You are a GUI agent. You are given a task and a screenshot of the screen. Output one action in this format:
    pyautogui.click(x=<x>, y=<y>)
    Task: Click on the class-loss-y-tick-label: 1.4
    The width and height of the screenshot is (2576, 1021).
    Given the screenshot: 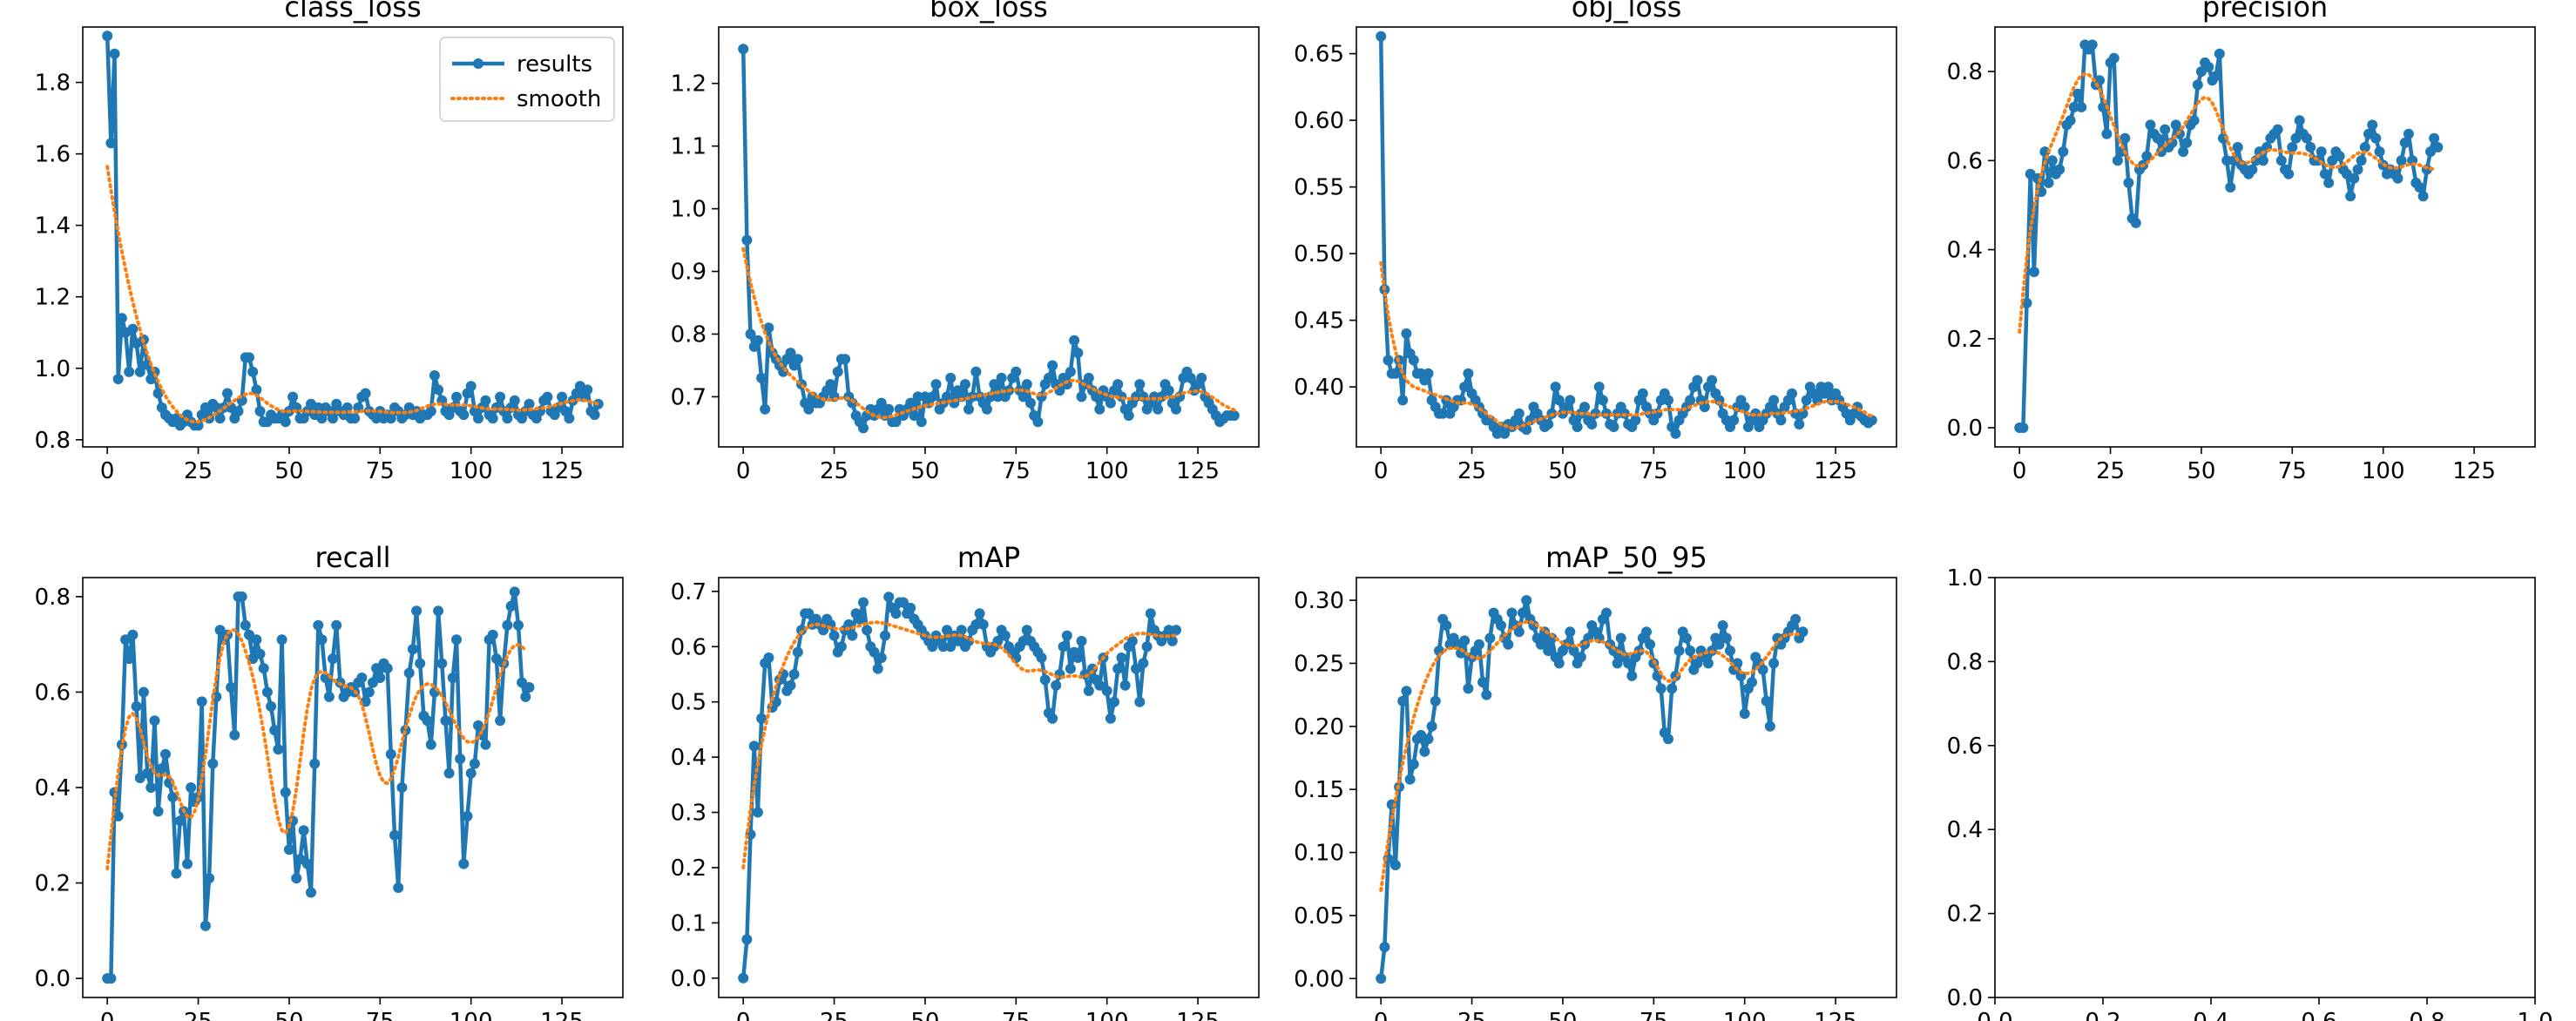 What is the action you would take?
    pyautogui.click(x=53, y=227)
    